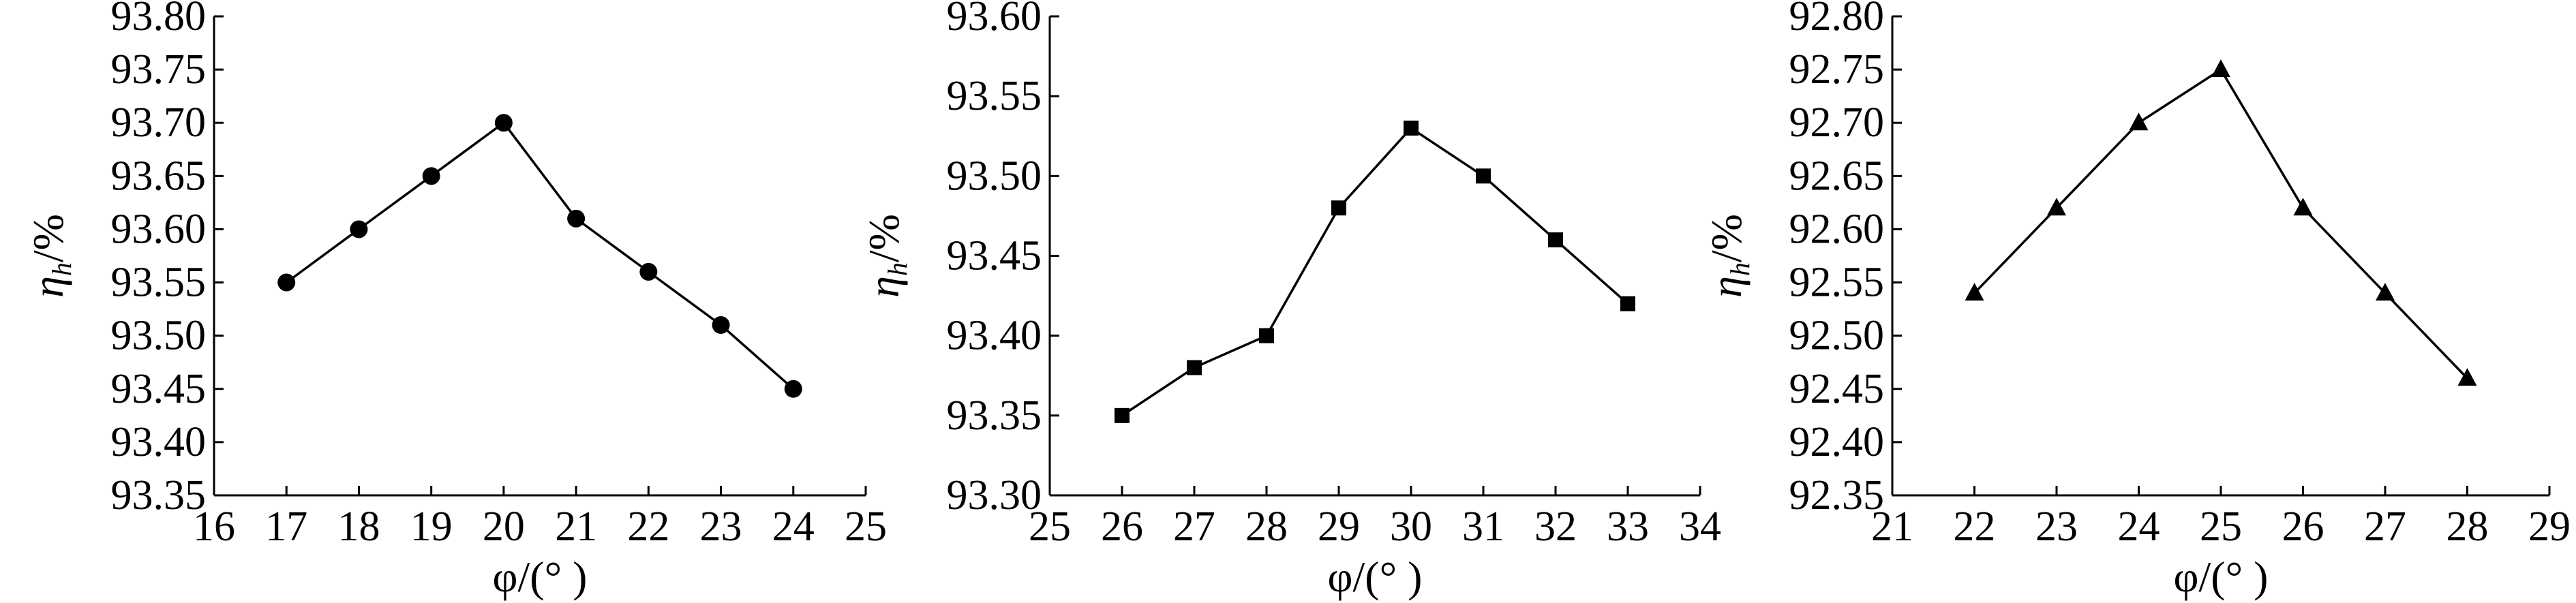 The height and width of the screenshot is (603, 2576). Describe the element at coordinates (1837, 442) in the screenshot. I see `y-tick-label: 92.40` at that location.